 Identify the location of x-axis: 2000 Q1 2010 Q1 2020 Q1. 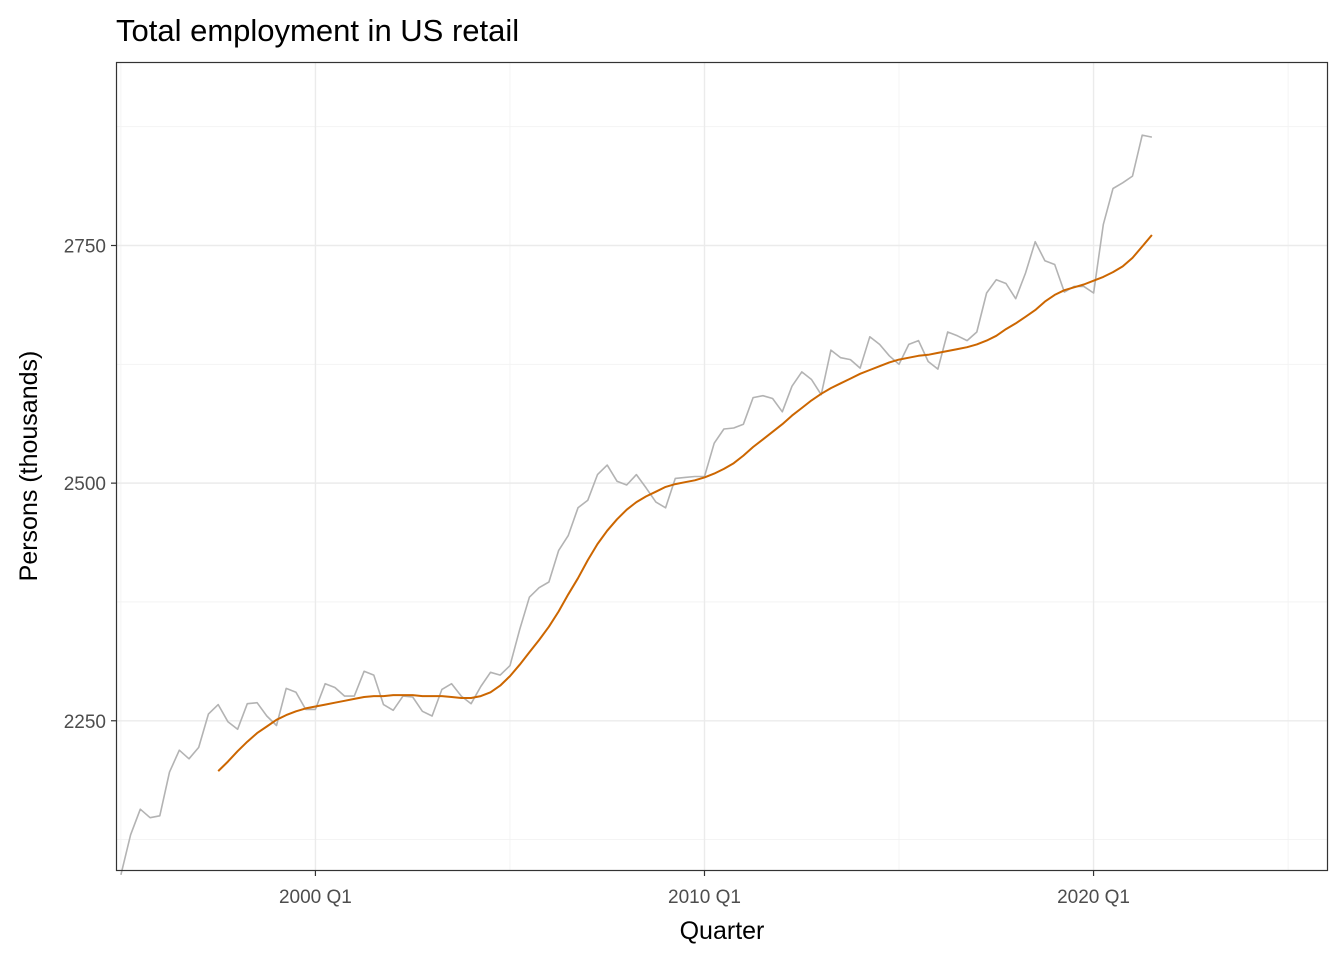
(704, 889).